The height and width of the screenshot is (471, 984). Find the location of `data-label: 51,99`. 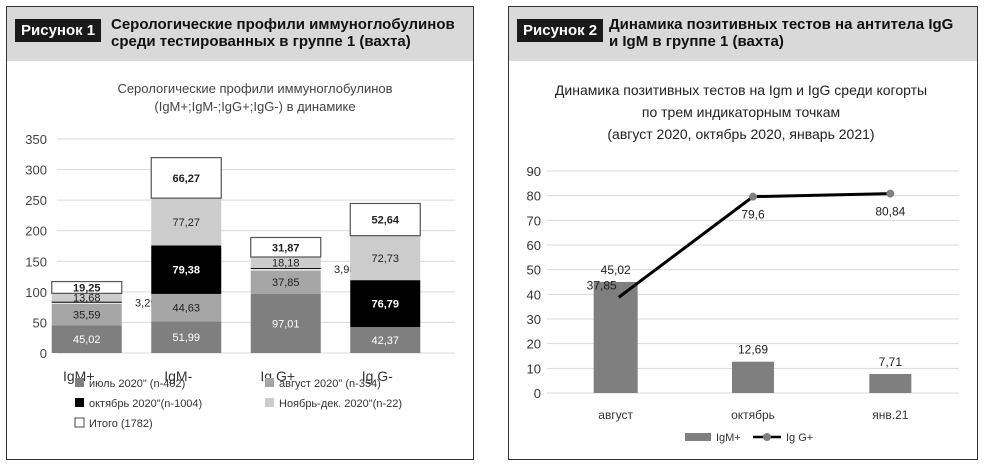

data-label: 51,99 is located at coordinates (186, 338).